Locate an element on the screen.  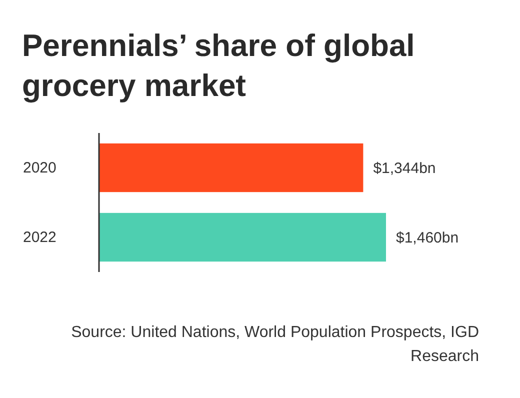
source-note: Source: United Nations, World Population Prospects, IGD Research is located at coordinates (275, 344).